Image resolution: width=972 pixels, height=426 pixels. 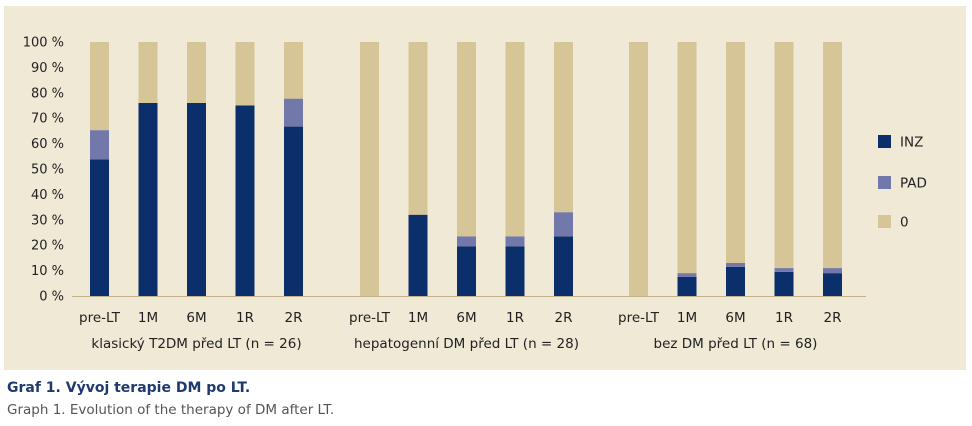 What do you see at coordinates (47, 271) in the screenshot?
I see `y-tick-label: 10 %` at bounding box center [47, 271].